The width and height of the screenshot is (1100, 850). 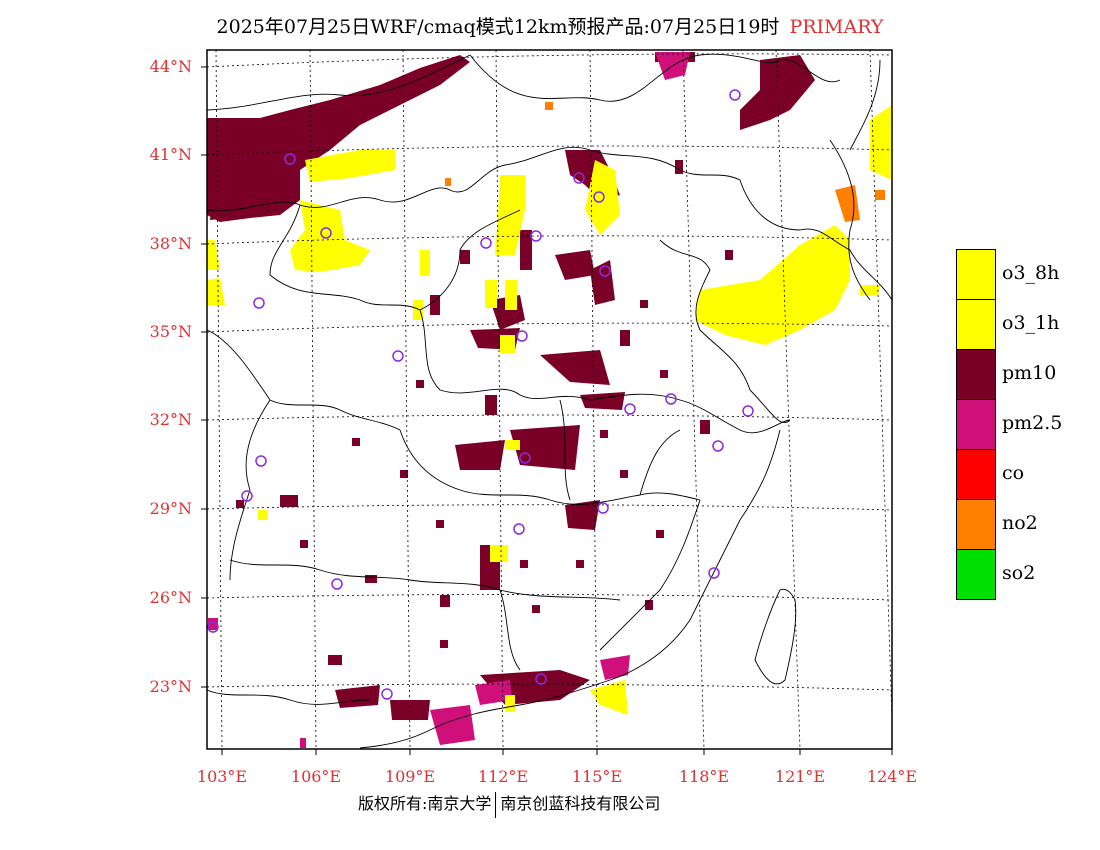 I want to click on lon-label-109: 109°E, so click(x=410, y=776).